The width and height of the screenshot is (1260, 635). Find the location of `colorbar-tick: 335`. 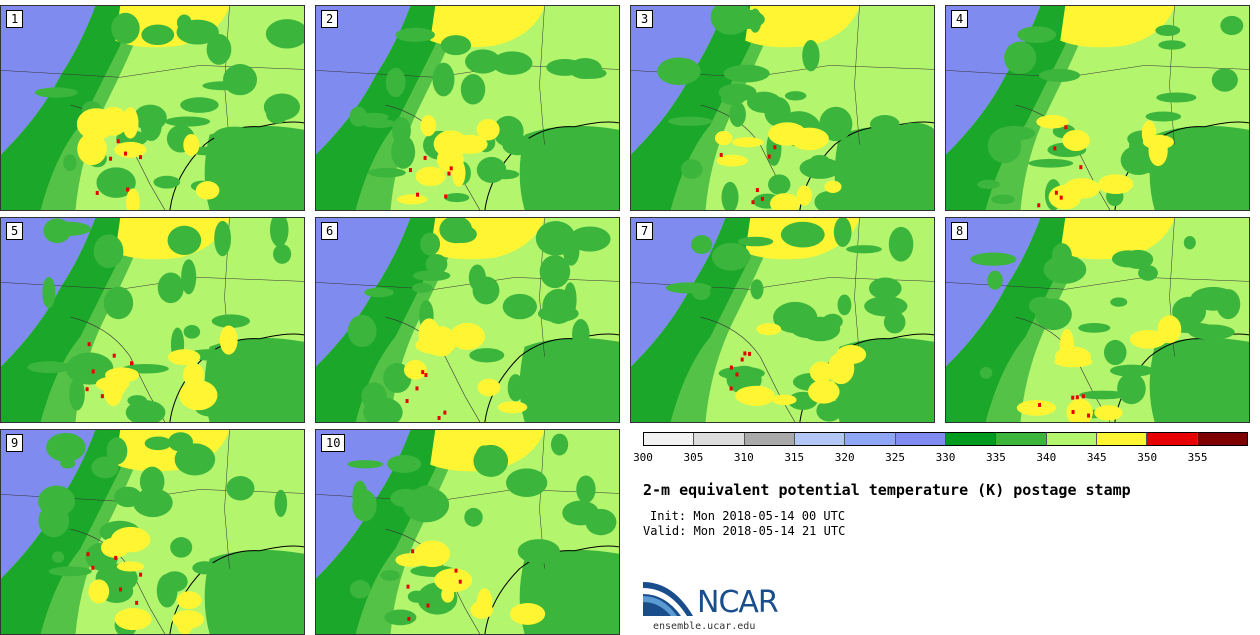

colorbar-tick: 335 is located at coordinates (995, 457).